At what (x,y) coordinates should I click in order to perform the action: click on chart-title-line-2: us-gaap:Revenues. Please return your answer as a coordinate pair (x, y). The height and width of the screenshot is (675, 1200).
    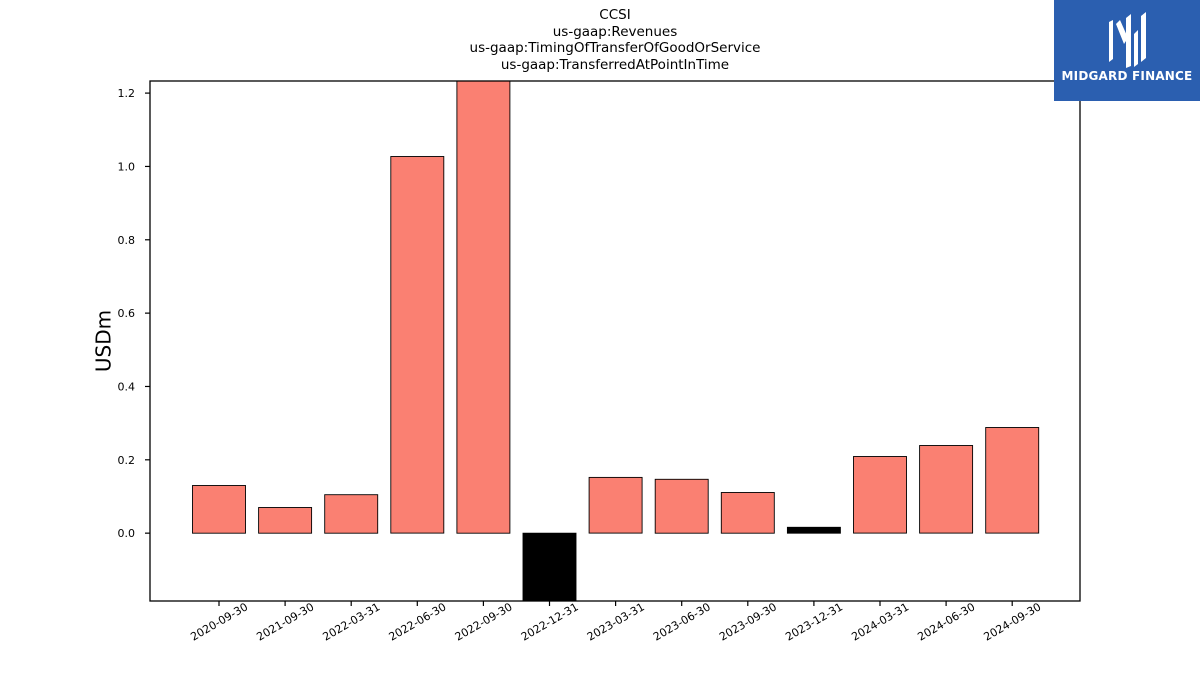
    Looking at the image, I should click on (615, 31).